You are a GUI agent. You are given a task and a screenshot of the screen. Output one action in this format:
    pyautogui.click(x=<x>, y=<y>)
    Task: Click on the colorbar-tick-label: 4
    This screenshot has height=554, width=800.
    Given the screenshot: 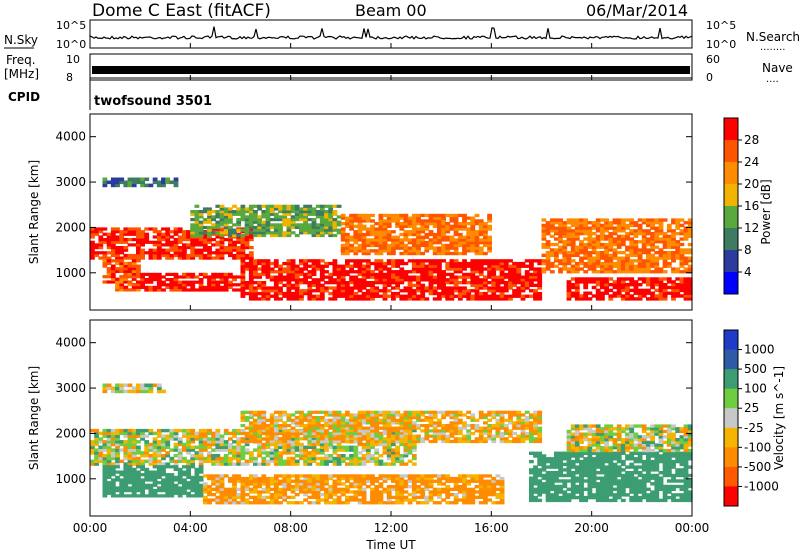 What is the action you would take?
    pyautogui.click(x=748, y=272)
    